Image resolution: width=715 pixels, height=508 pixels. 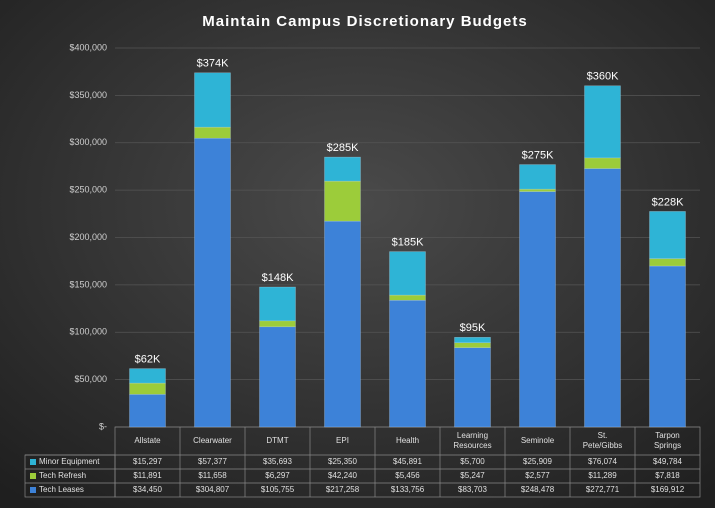 What do you see at coordinates (88, 237) in the screenshot?
I see `y-tick-label: $200,000` at bounding box center [88, 237].